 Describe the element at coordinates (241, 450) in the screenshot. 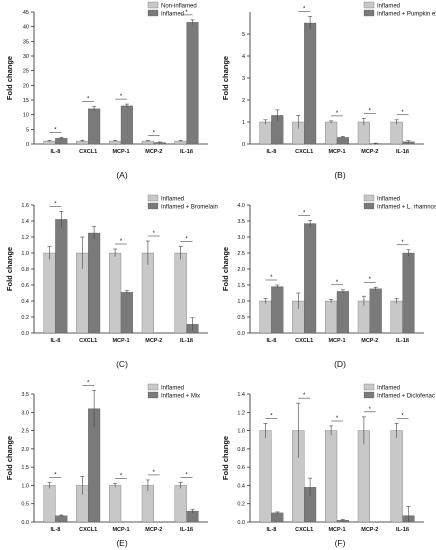

I see `y-tick-label: 0.8` at that location.